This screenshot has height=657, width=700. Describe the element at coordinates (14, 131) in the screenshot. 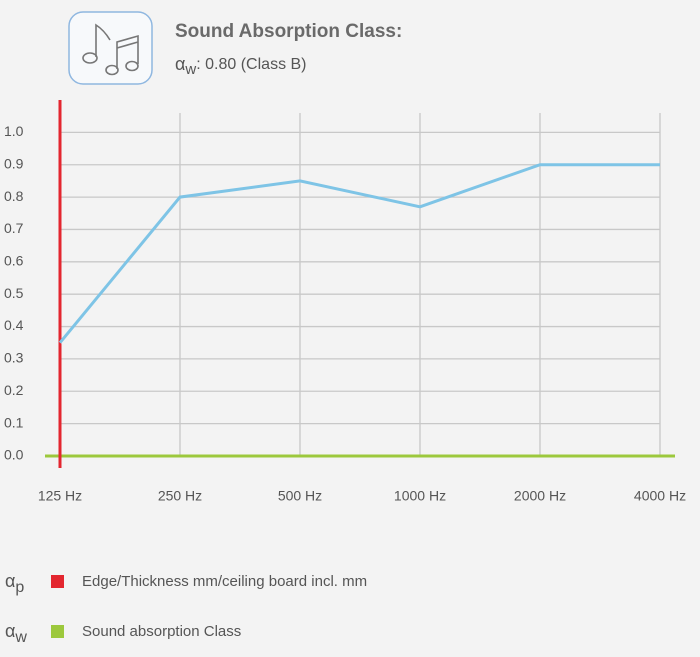

I see `y-tick-label: 1.0` at that location.